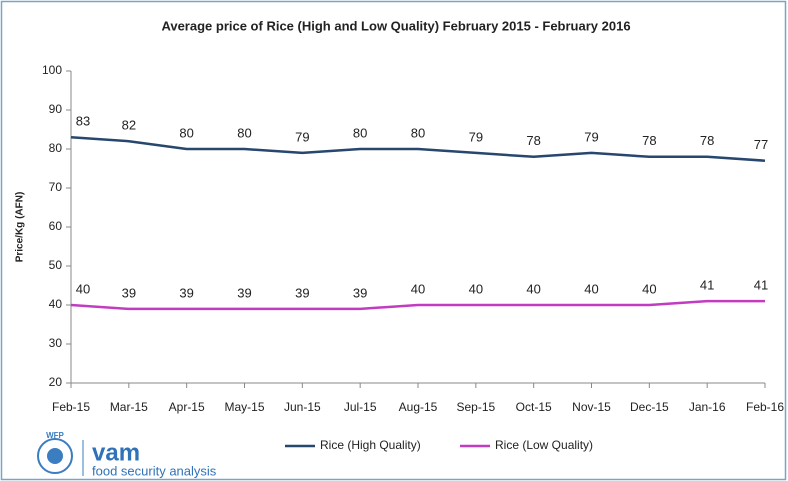 The width and height of the screenshot is (788, 481). What do you see at coordinates (129, 407) in the screenshot?
I see `x-tick-label: Mar-15` at bounding box center [129, 407].